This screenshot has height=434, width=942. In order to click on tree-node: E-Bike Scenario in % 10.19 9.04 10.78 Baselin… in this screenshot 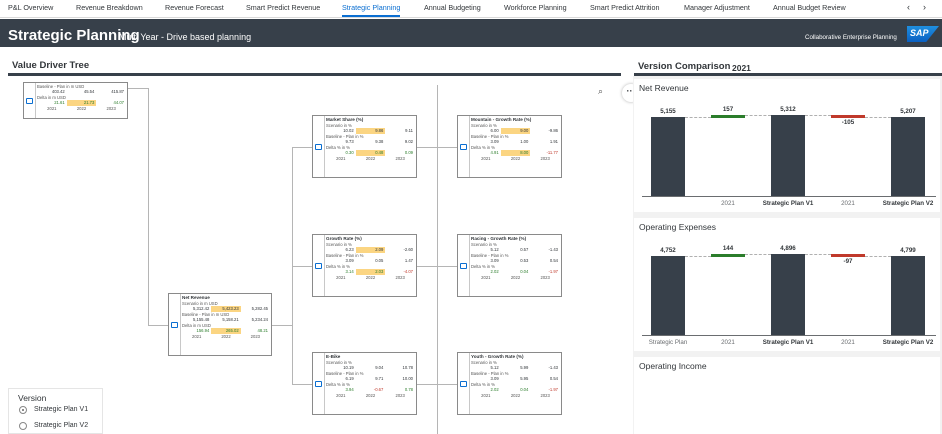, I will do `click(364, 383)`.